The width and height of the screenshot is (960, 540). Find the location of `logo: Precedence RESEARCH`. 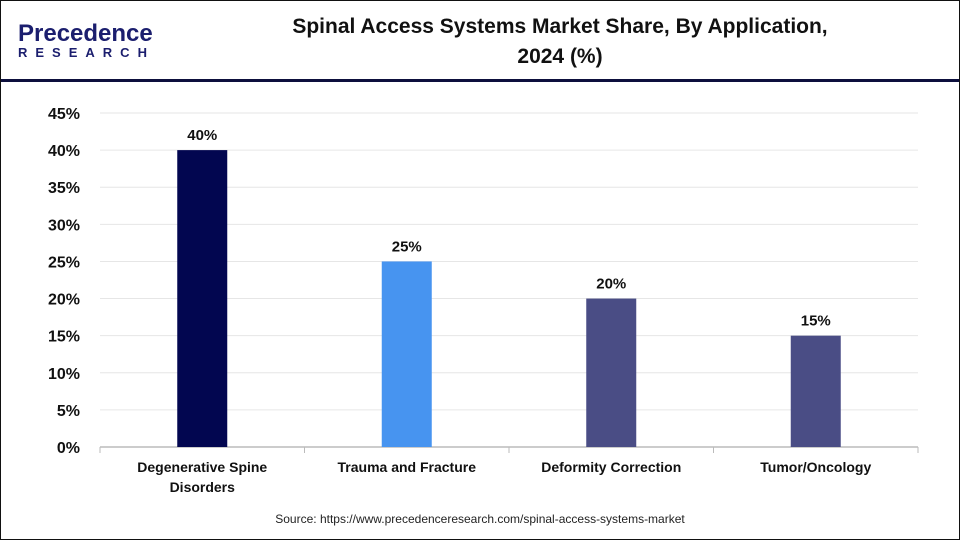

logo: Precedence RESEARCH is located at coordinates (86, 40).